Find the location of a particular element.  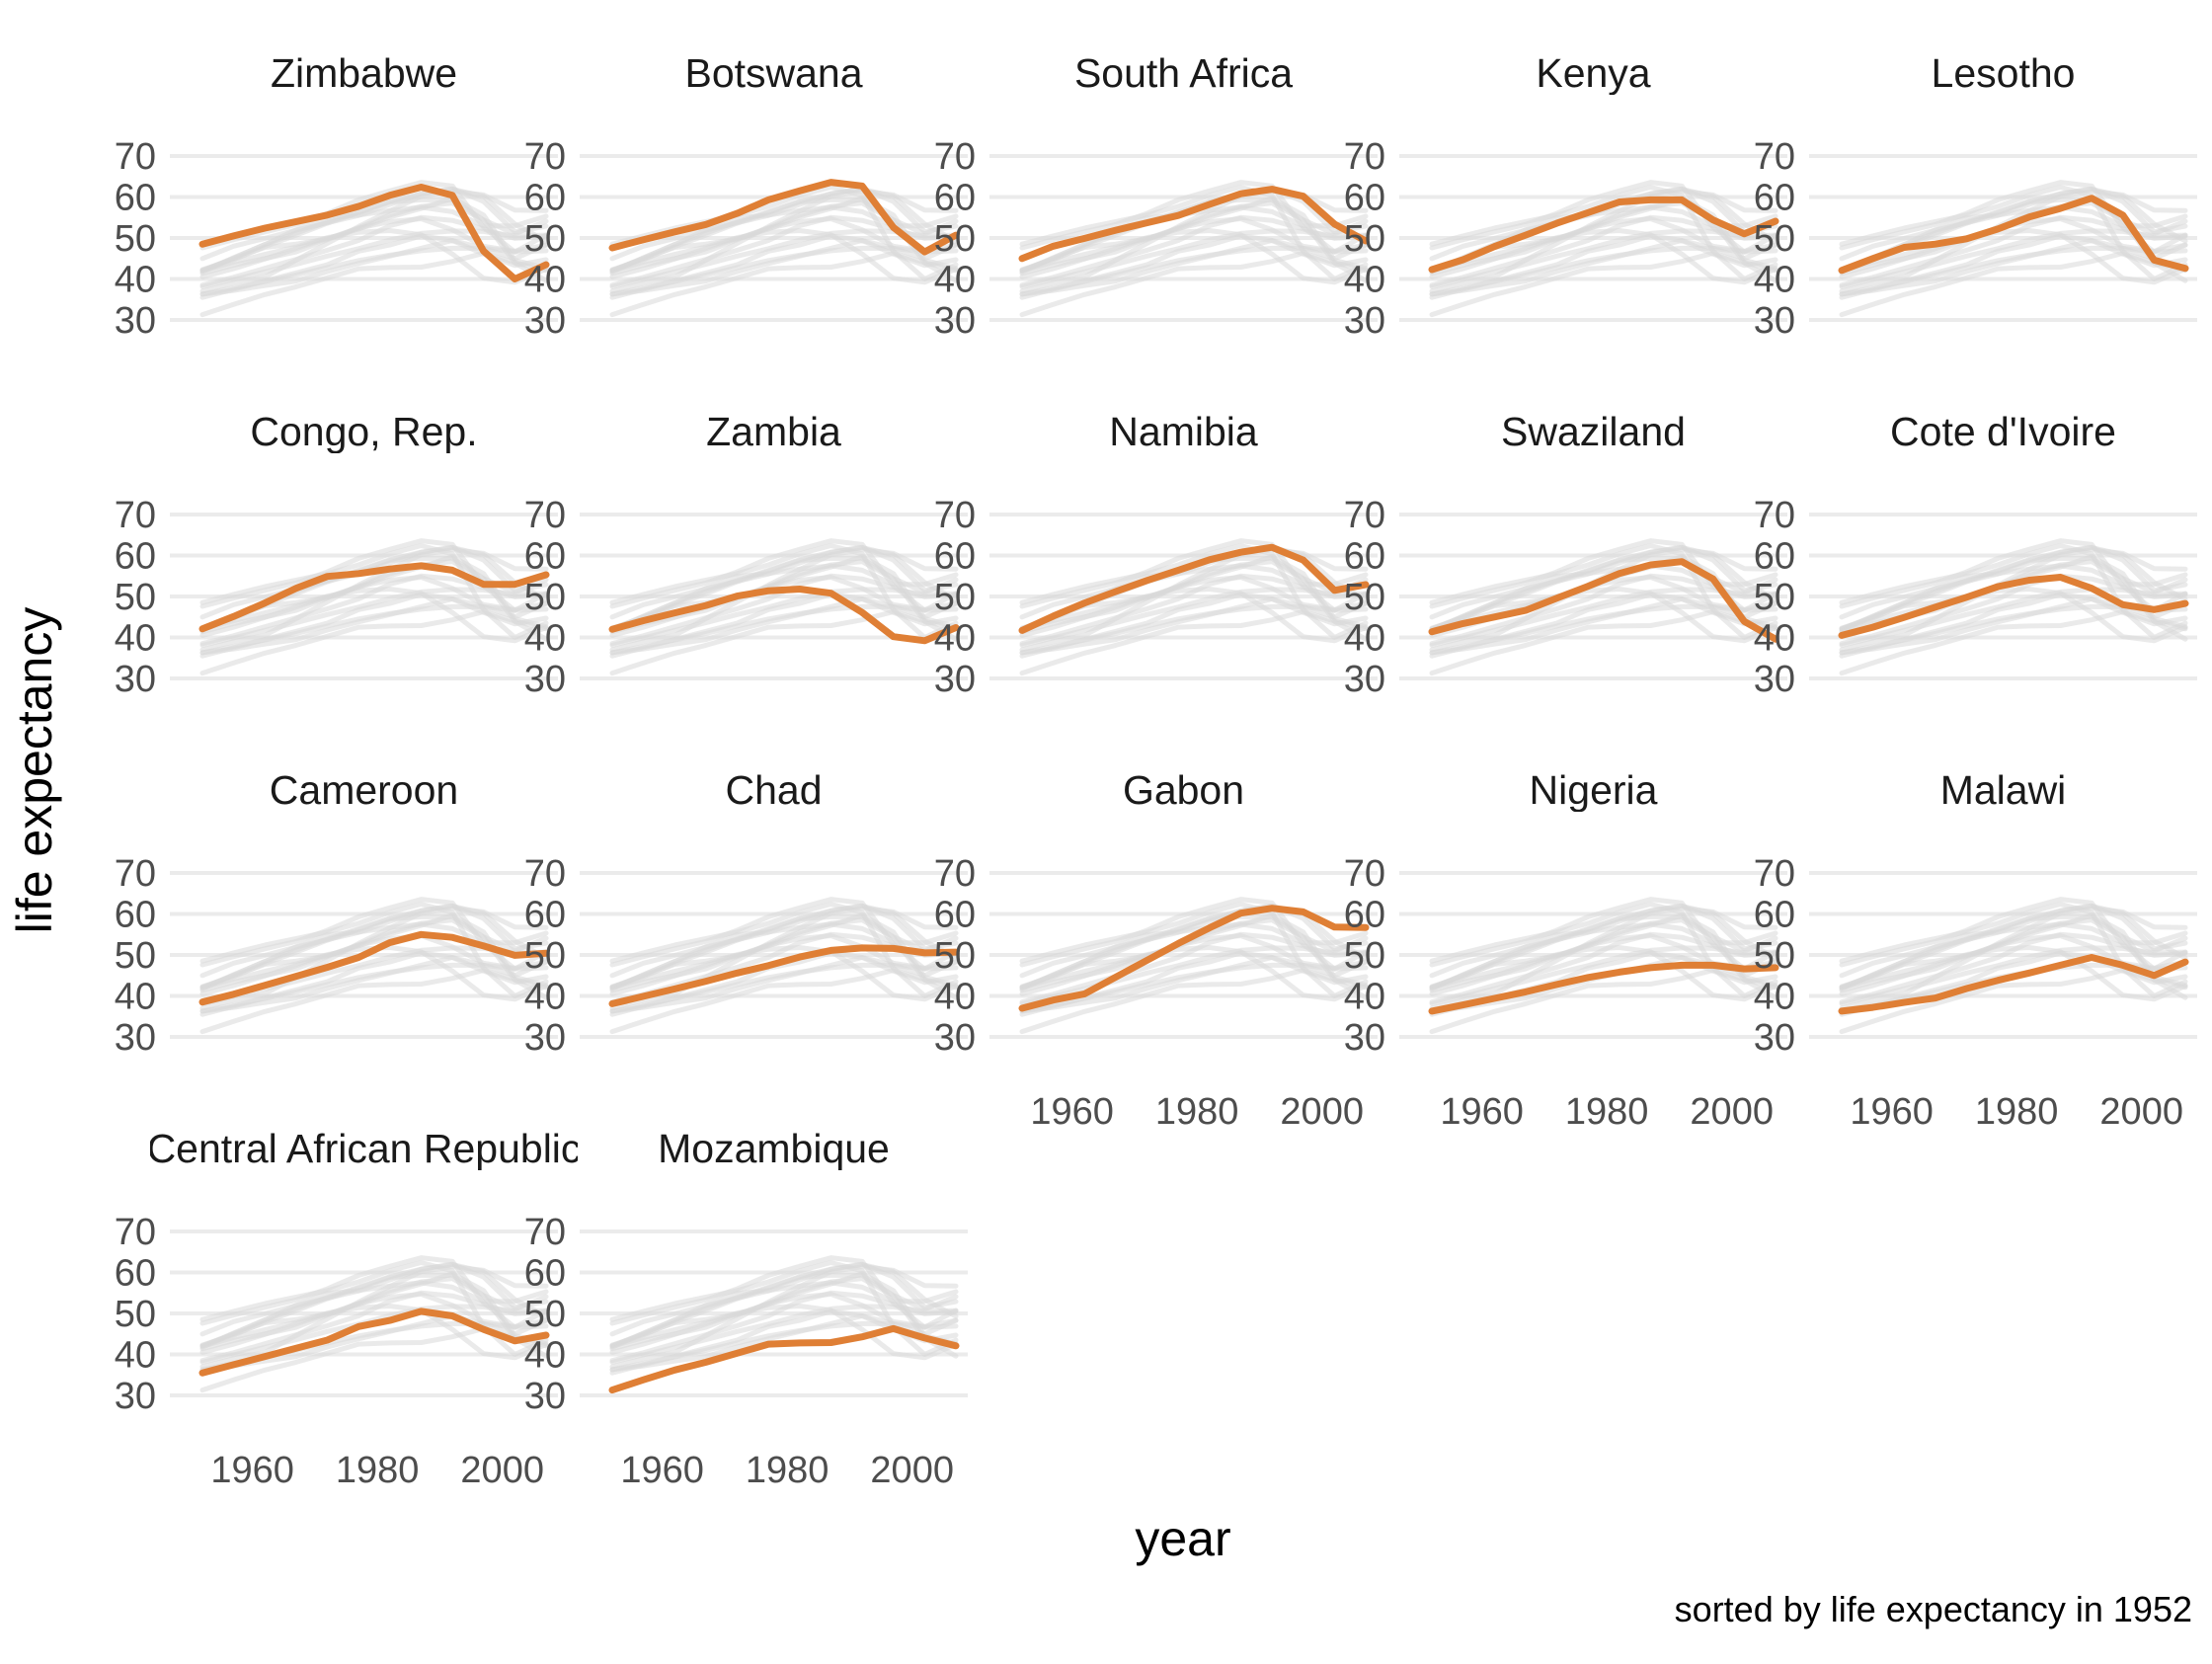

x-tick-label: 1980 is located at coordinates (378, 1470).